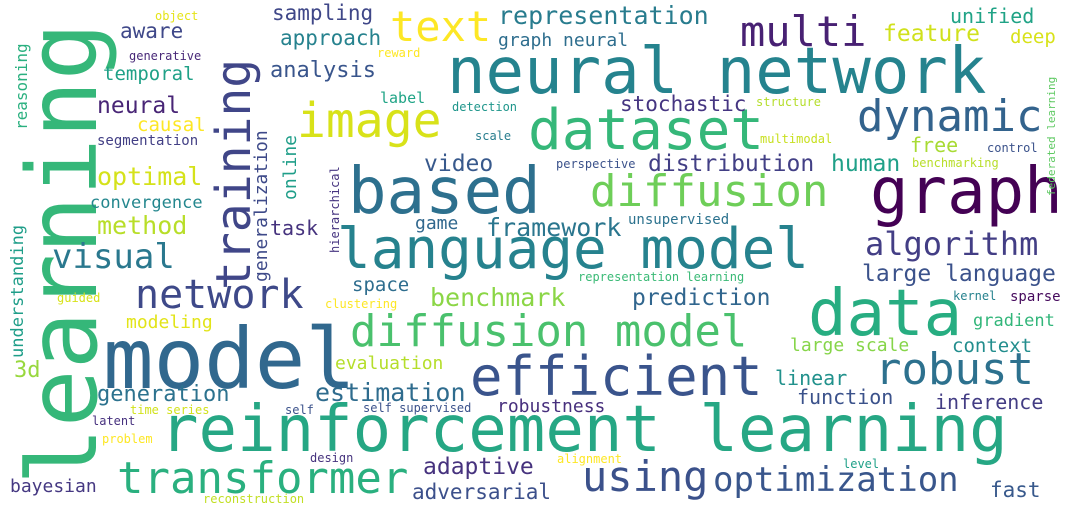 The width and height of the screenshot is (1066, 506). Describe the element at coordinates (53, 486) in the screenshot. I see `word-bayesian: bayesian` at that location.